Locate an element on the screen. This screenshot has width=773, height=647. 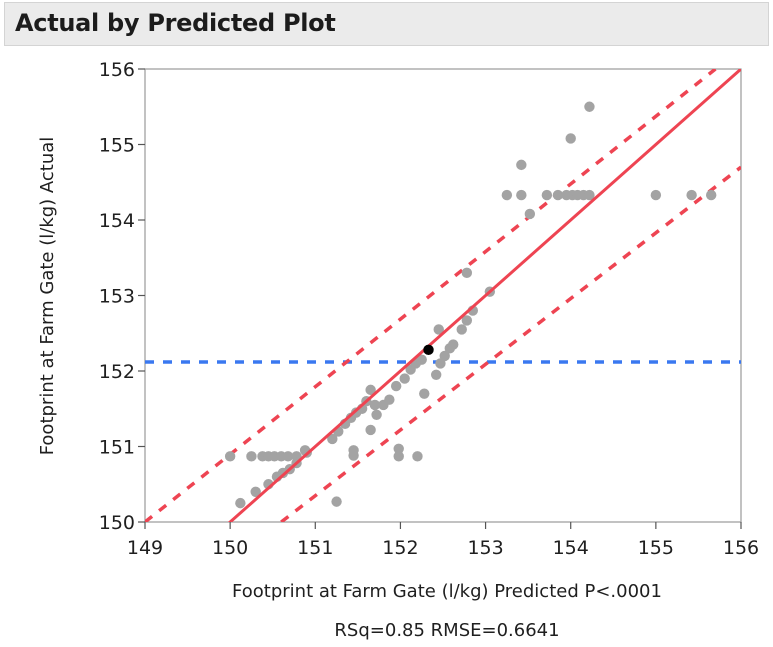
fit-statistics-label: RSq=0.85 RMSE=0.6641 is located at coordinates (446, 630).